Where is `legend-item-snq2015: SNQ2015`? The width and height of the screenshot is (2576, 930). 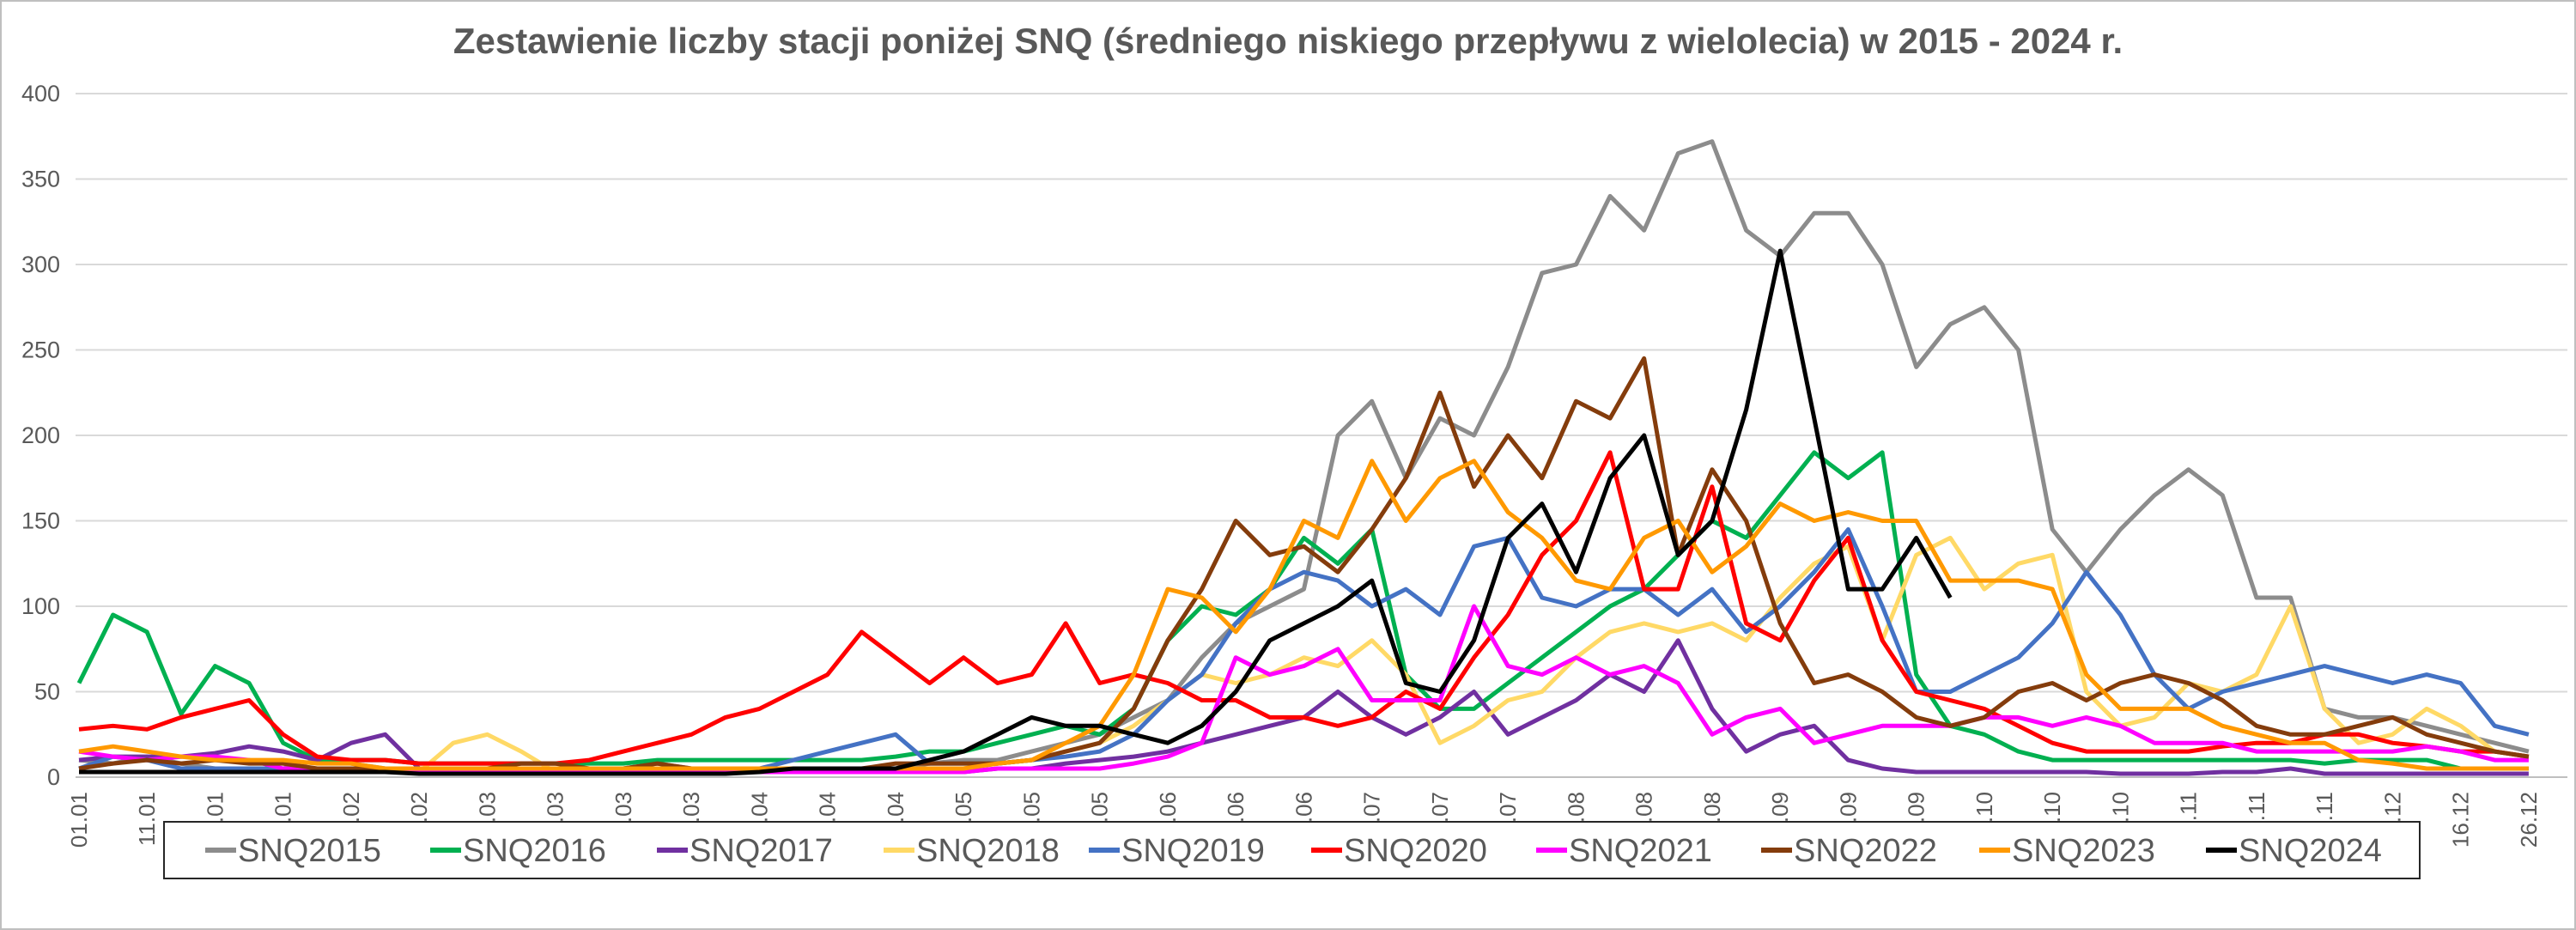 legend-item-snq2015: SNQ2015 is located at coordinates (293, 851).